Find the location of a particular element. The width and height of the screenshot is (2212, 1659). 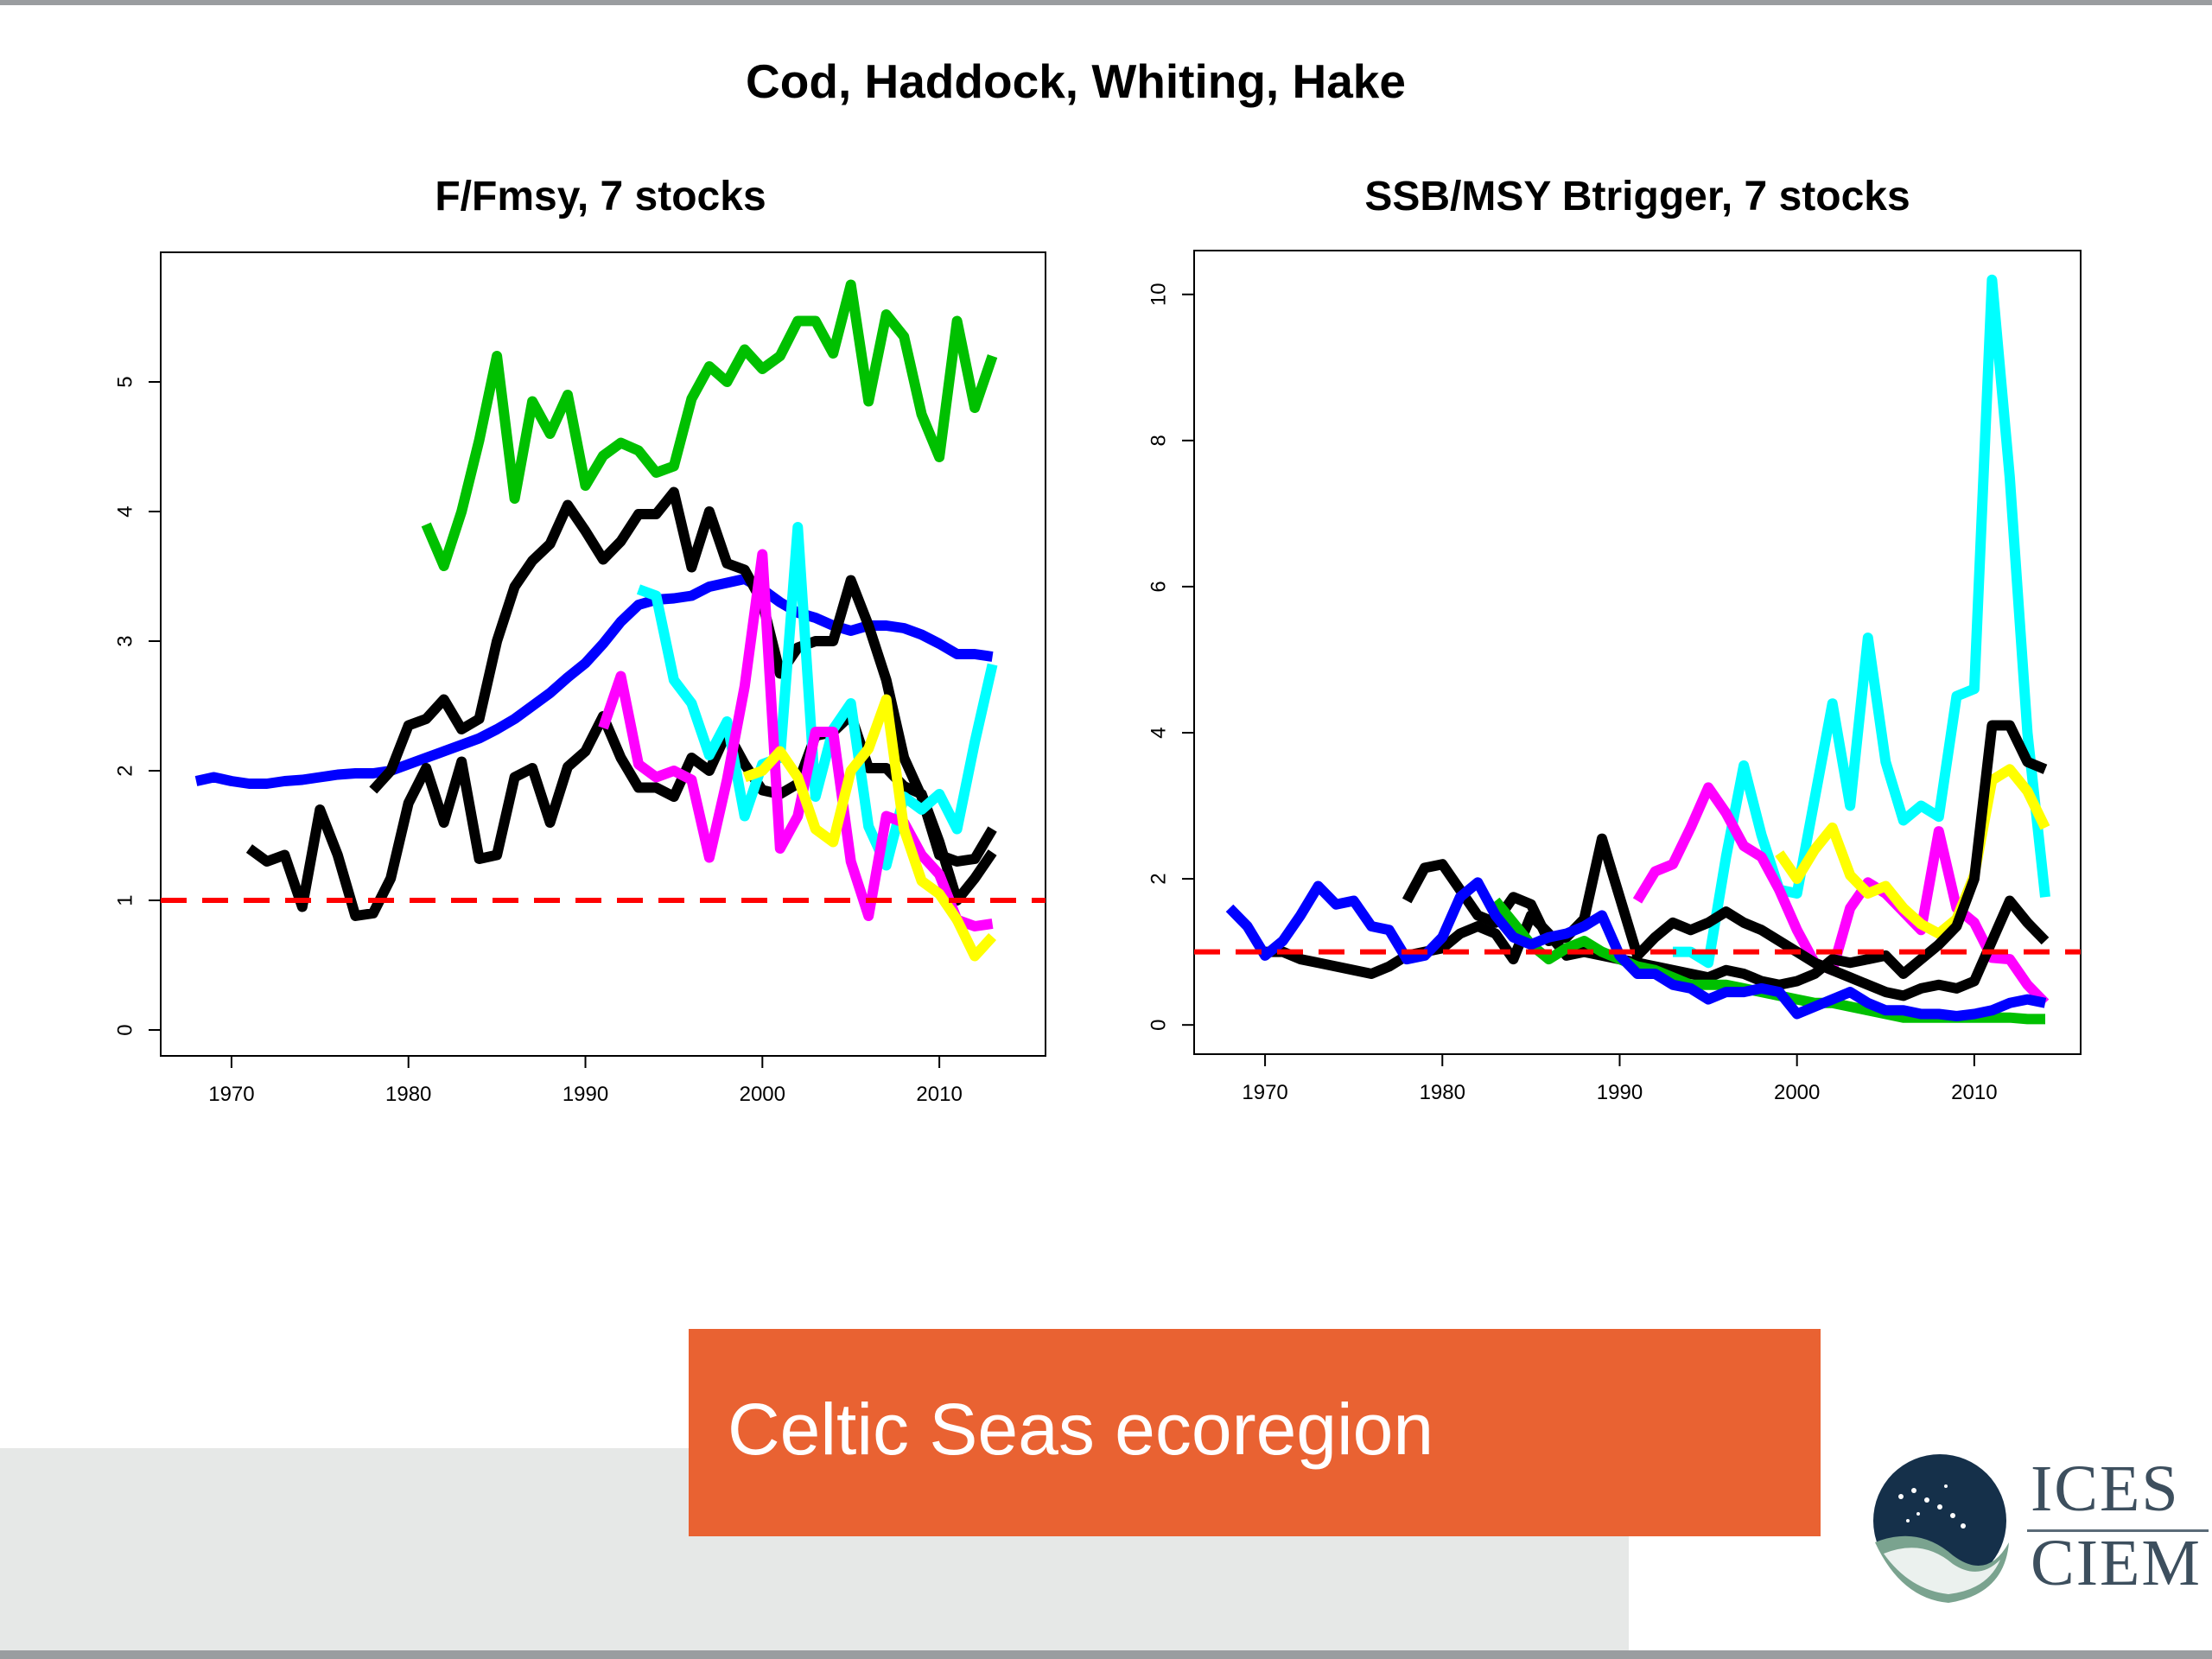

ssb-series-magenta is located at coordinates (1841, 894).